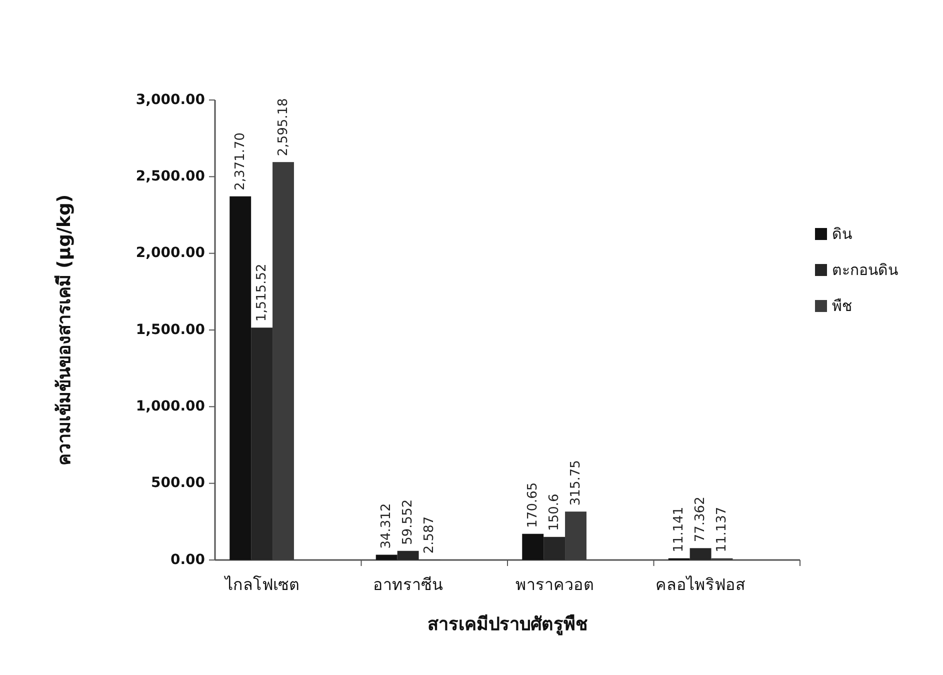 The width and height of the screenshot is (943, 675). I want to click on data-label: 150.6, so click(554, 512).